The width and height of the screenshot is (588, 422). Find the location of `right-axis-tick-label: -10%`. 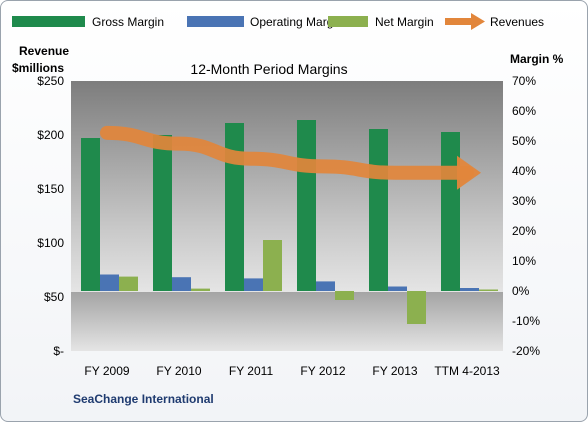

right-axis-tick-label: -10% is located at coordinates (526, 321).